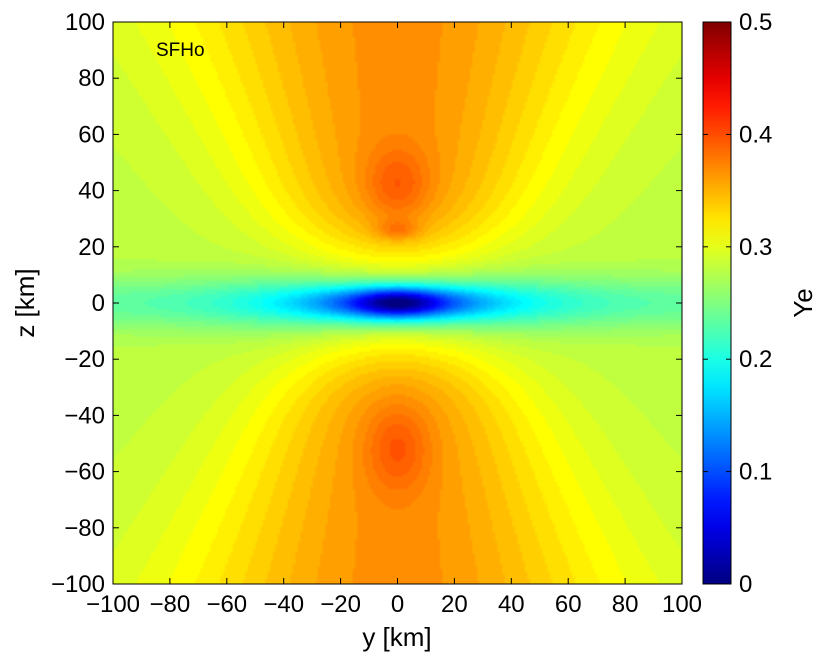 The height and width of the screenshot is (657, 830). Describe the element at coordinates (25, 302) in the screenshot. I see `y-axis-title: z [km]` at that location.